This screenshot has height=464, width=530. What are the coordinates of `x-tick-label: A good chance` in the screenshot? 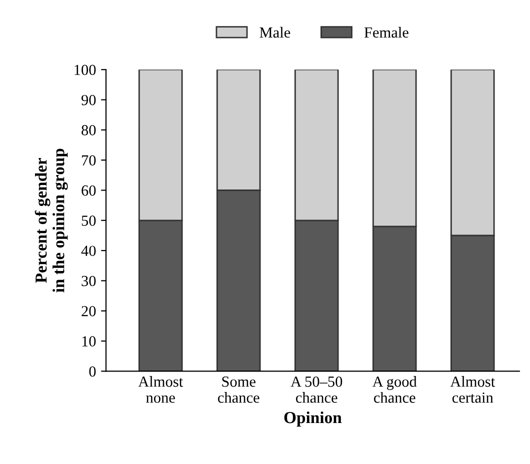 It's located at (394, 389).